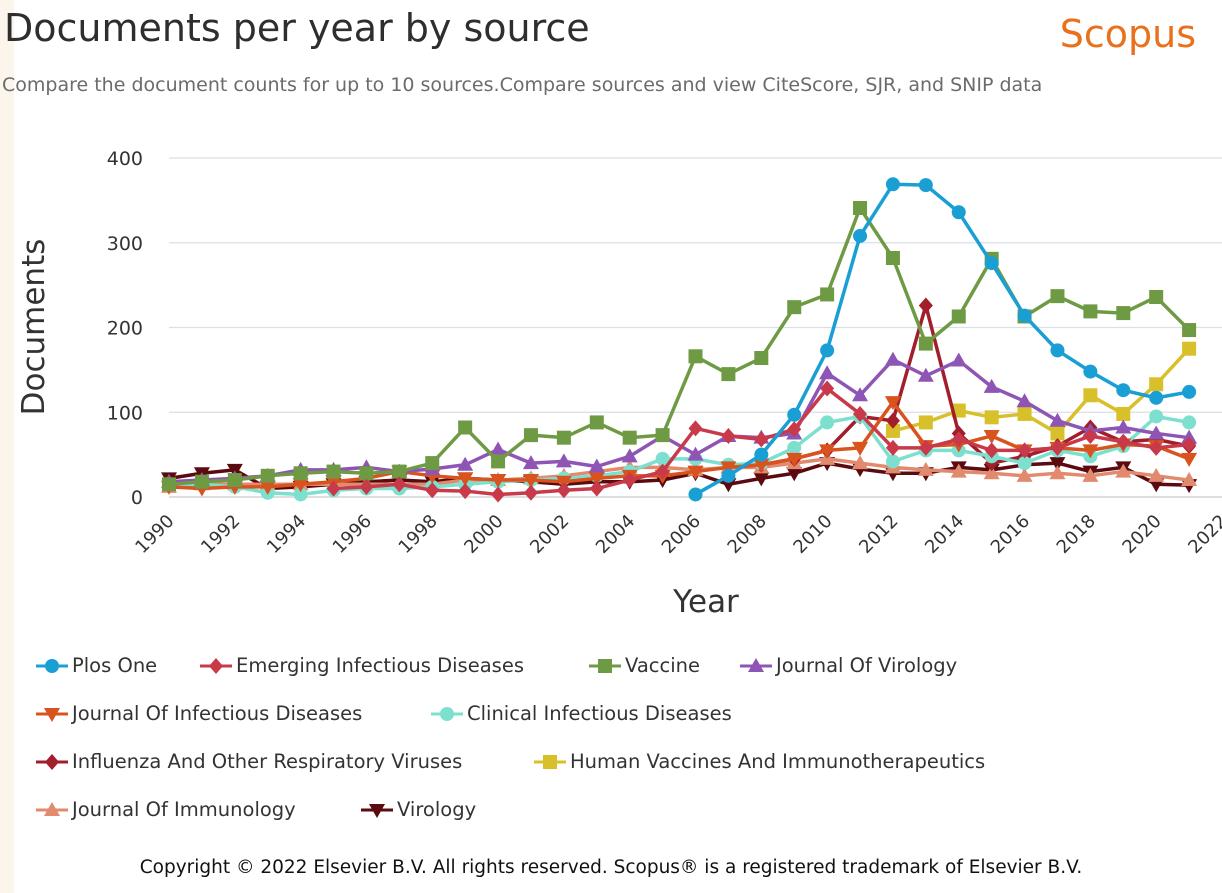 The image size is (1222, 893). What do you see at coordinates (1076, 534) in the screenshot?
I see `x-tick-label: 2018` at bounding box center [1076, 534].